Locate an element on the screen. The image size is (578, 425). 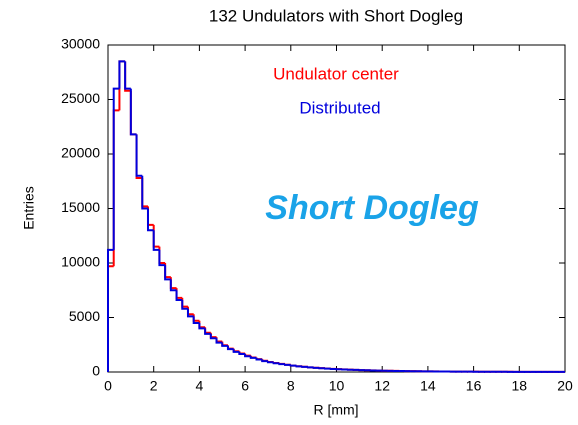
x-tick-label: 16 is located at coordinates (474, 386).